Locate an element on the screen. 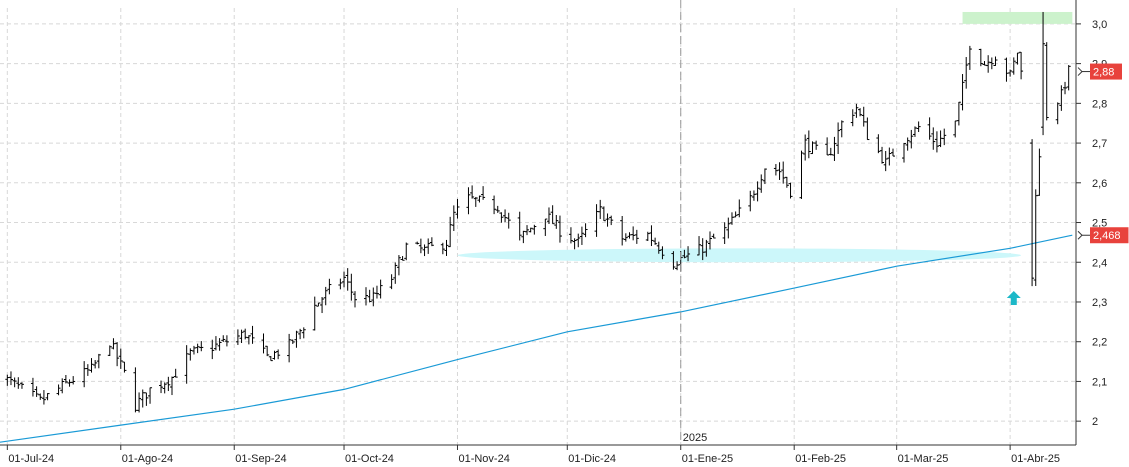 This screenshot has height=467, width=1129. x-tick-label: 01-Sep-24 is located at coordinates (260, 459).